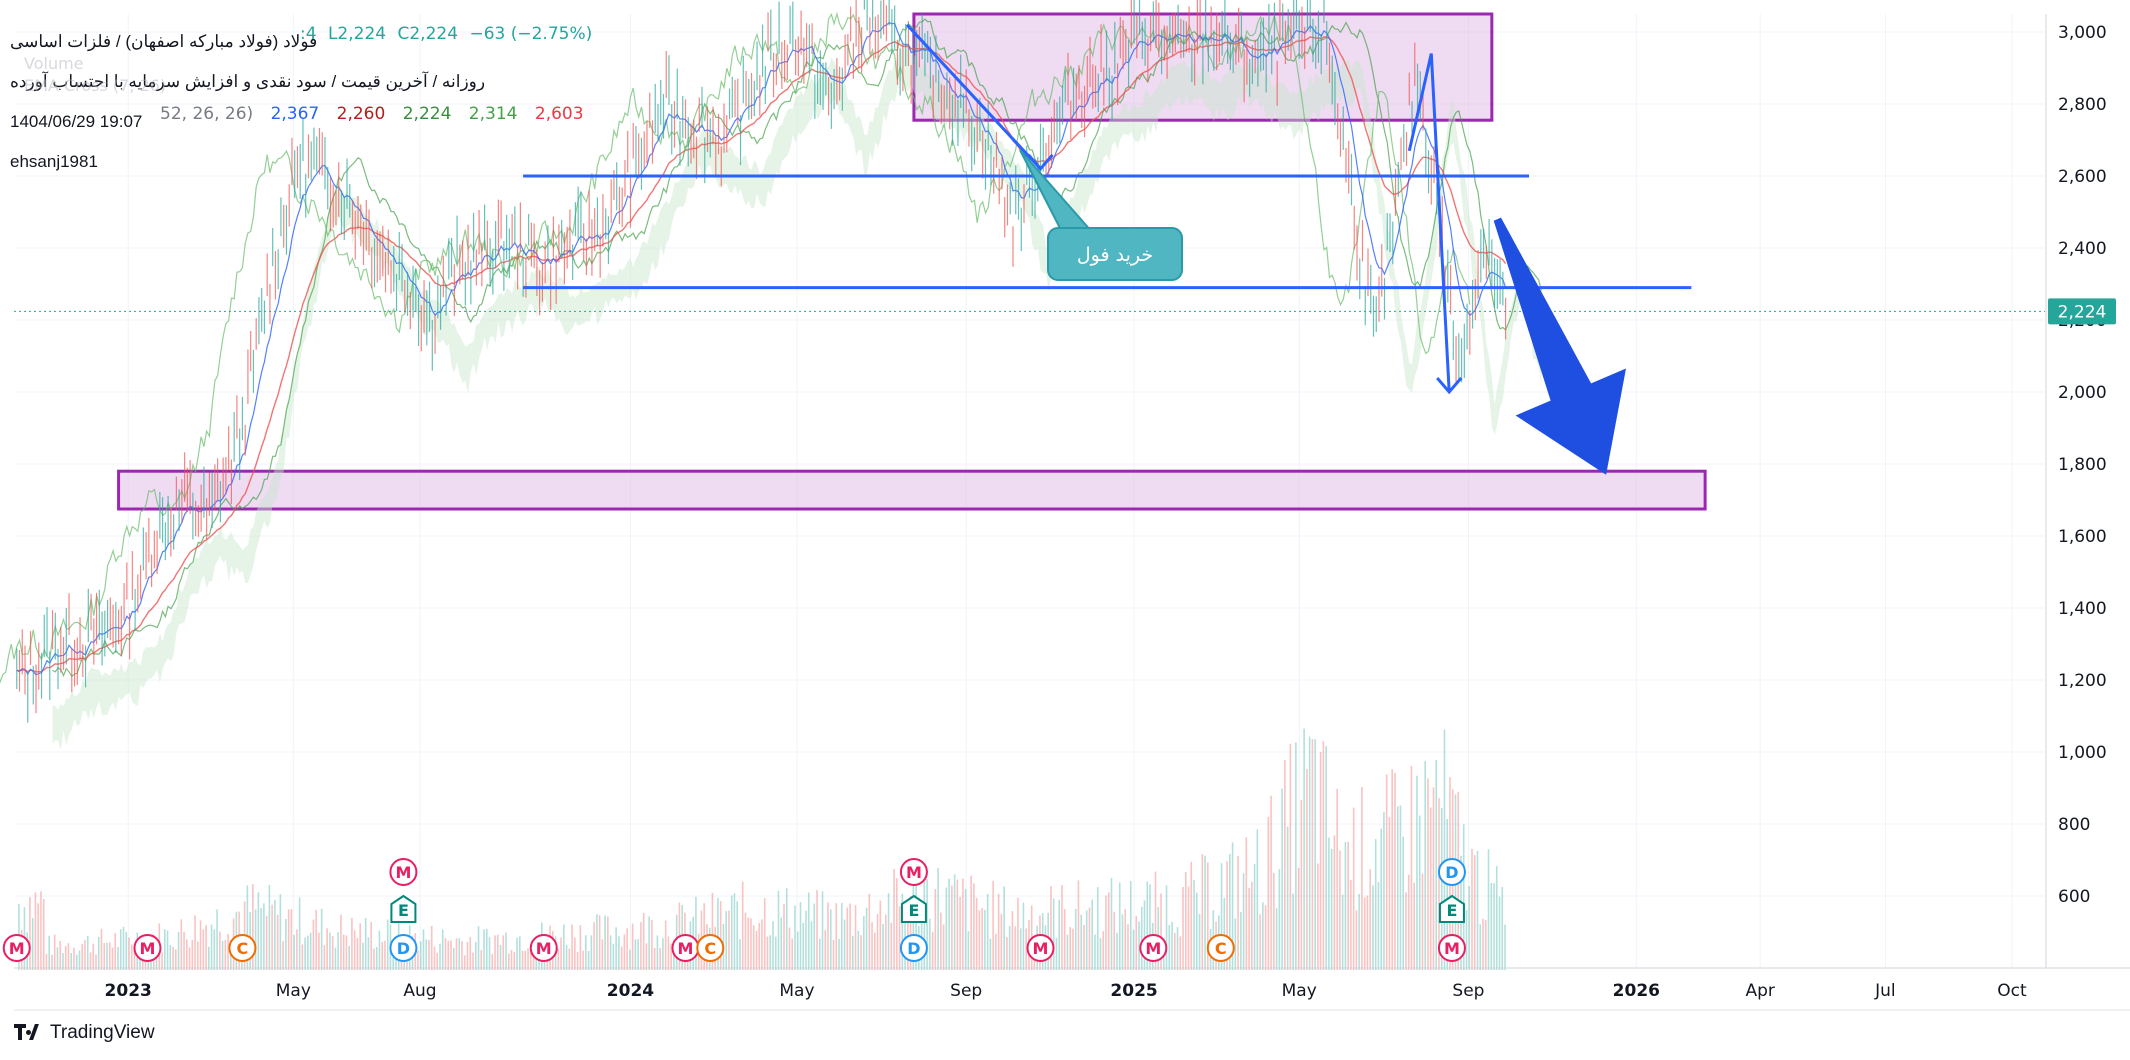 The image size is (2130, 1060). Describe the element at coordinates (1759, 991) in the screenshot. I see `x-tick-label: Apr` at that location.